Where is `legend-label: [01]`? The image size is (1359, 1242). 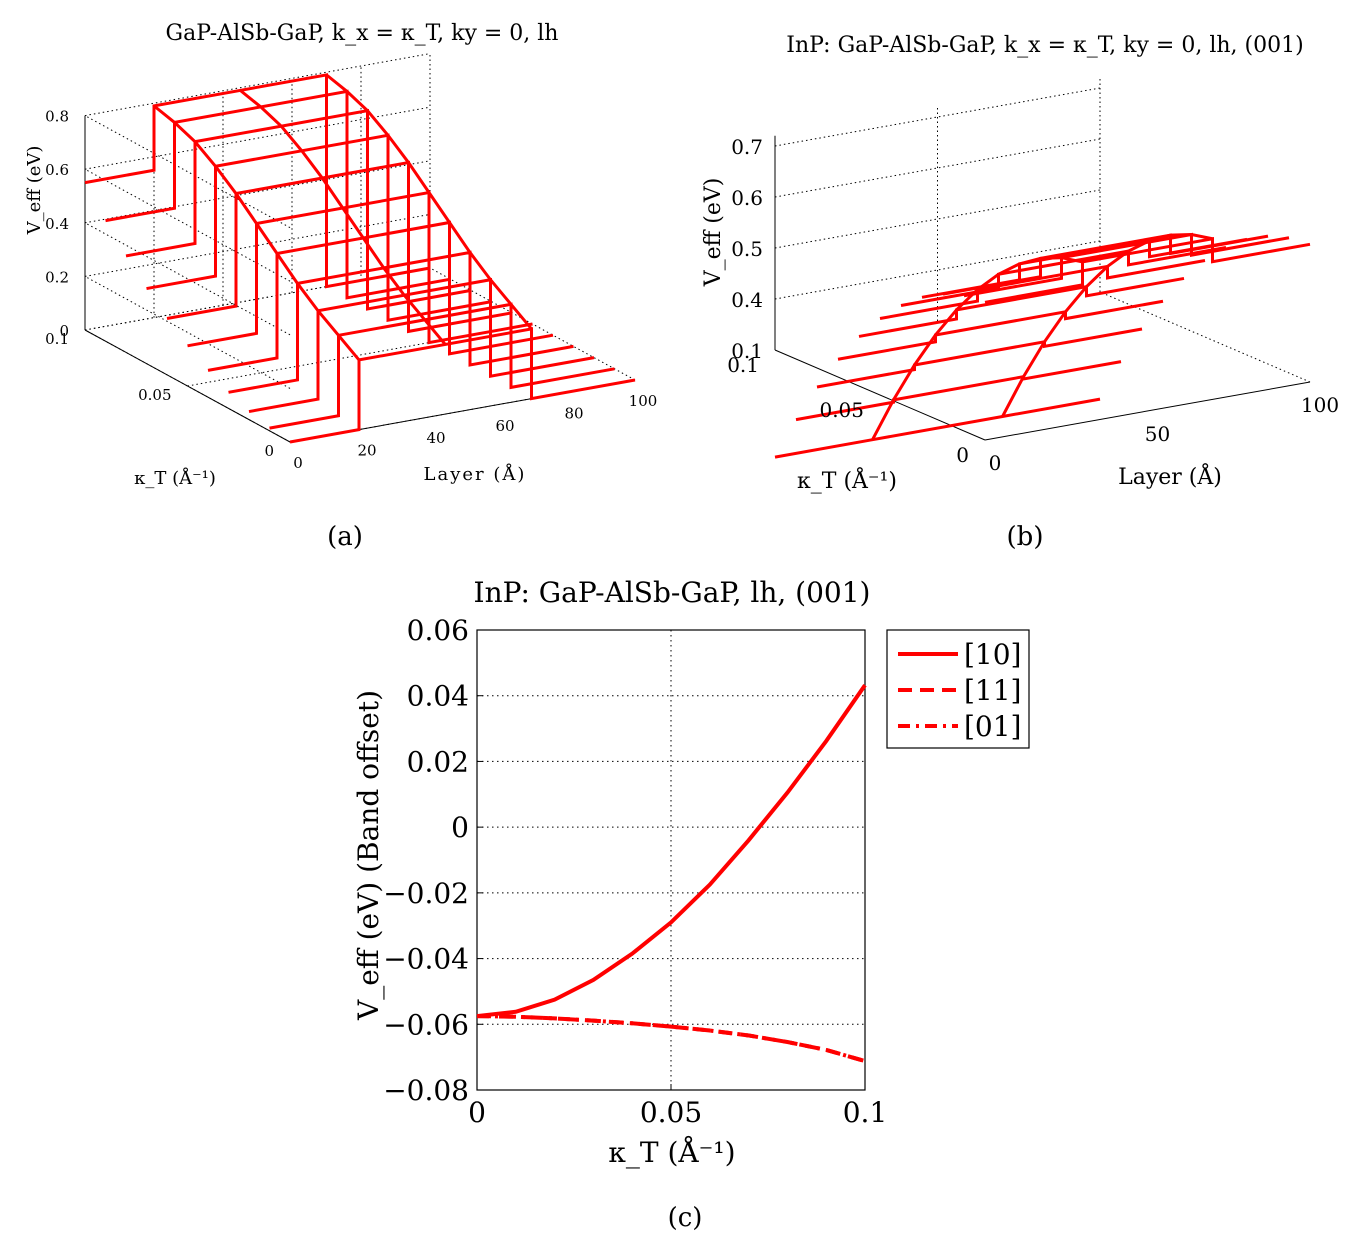
legend-label: [01] is located at coordinates (992, 726).